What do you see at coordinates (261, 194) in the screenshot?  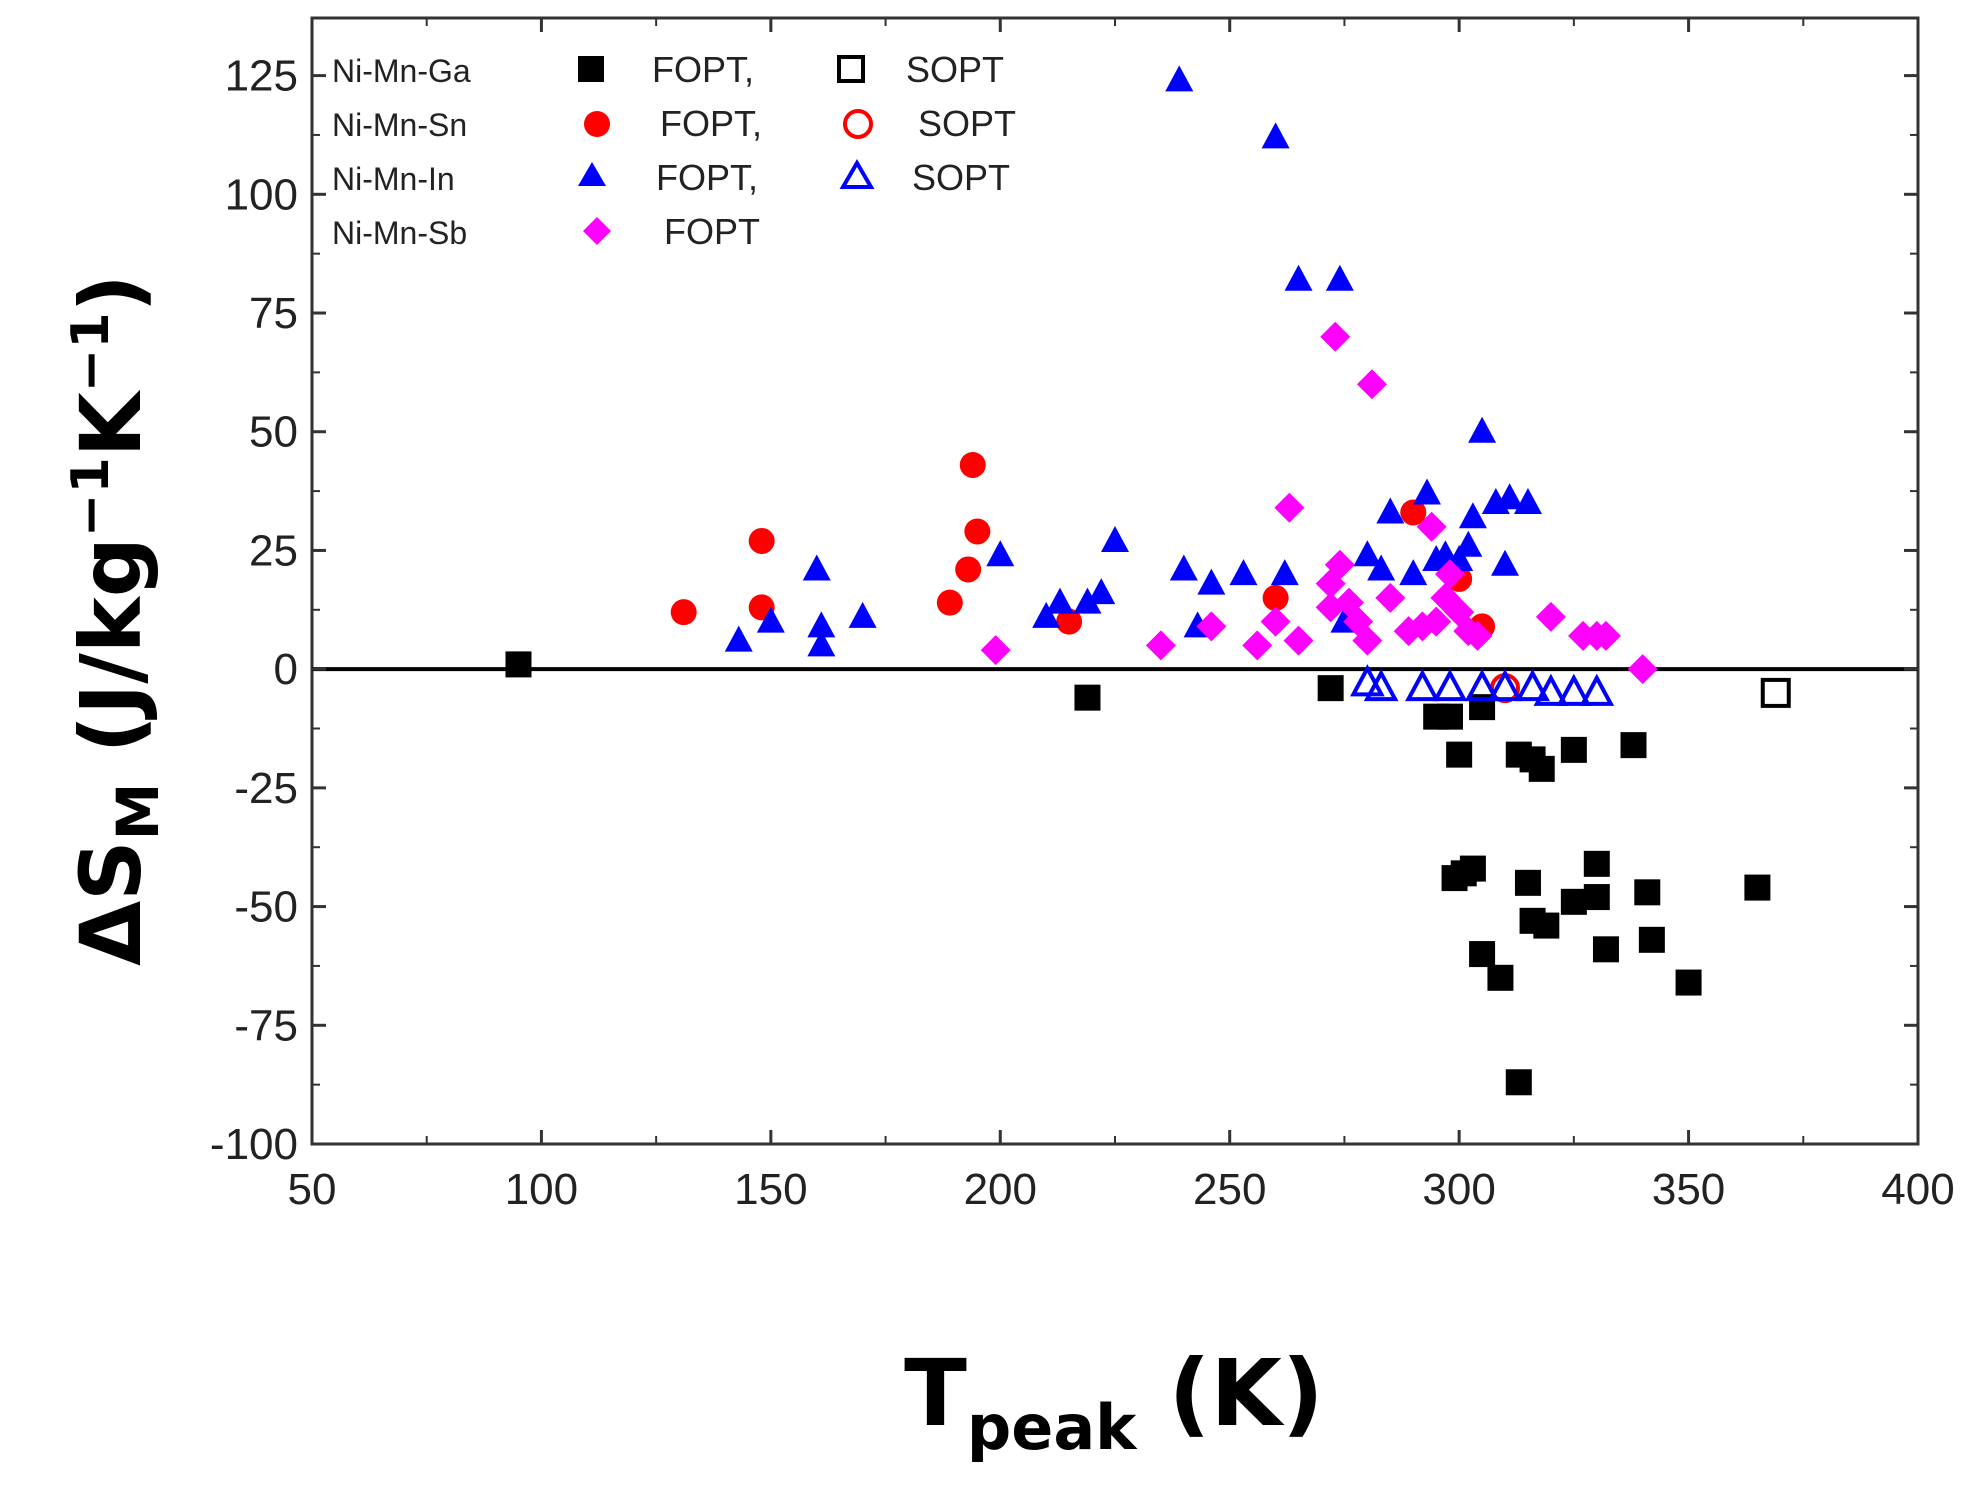 I see `y-tick-label: 100` at bounding box center [261, 194].